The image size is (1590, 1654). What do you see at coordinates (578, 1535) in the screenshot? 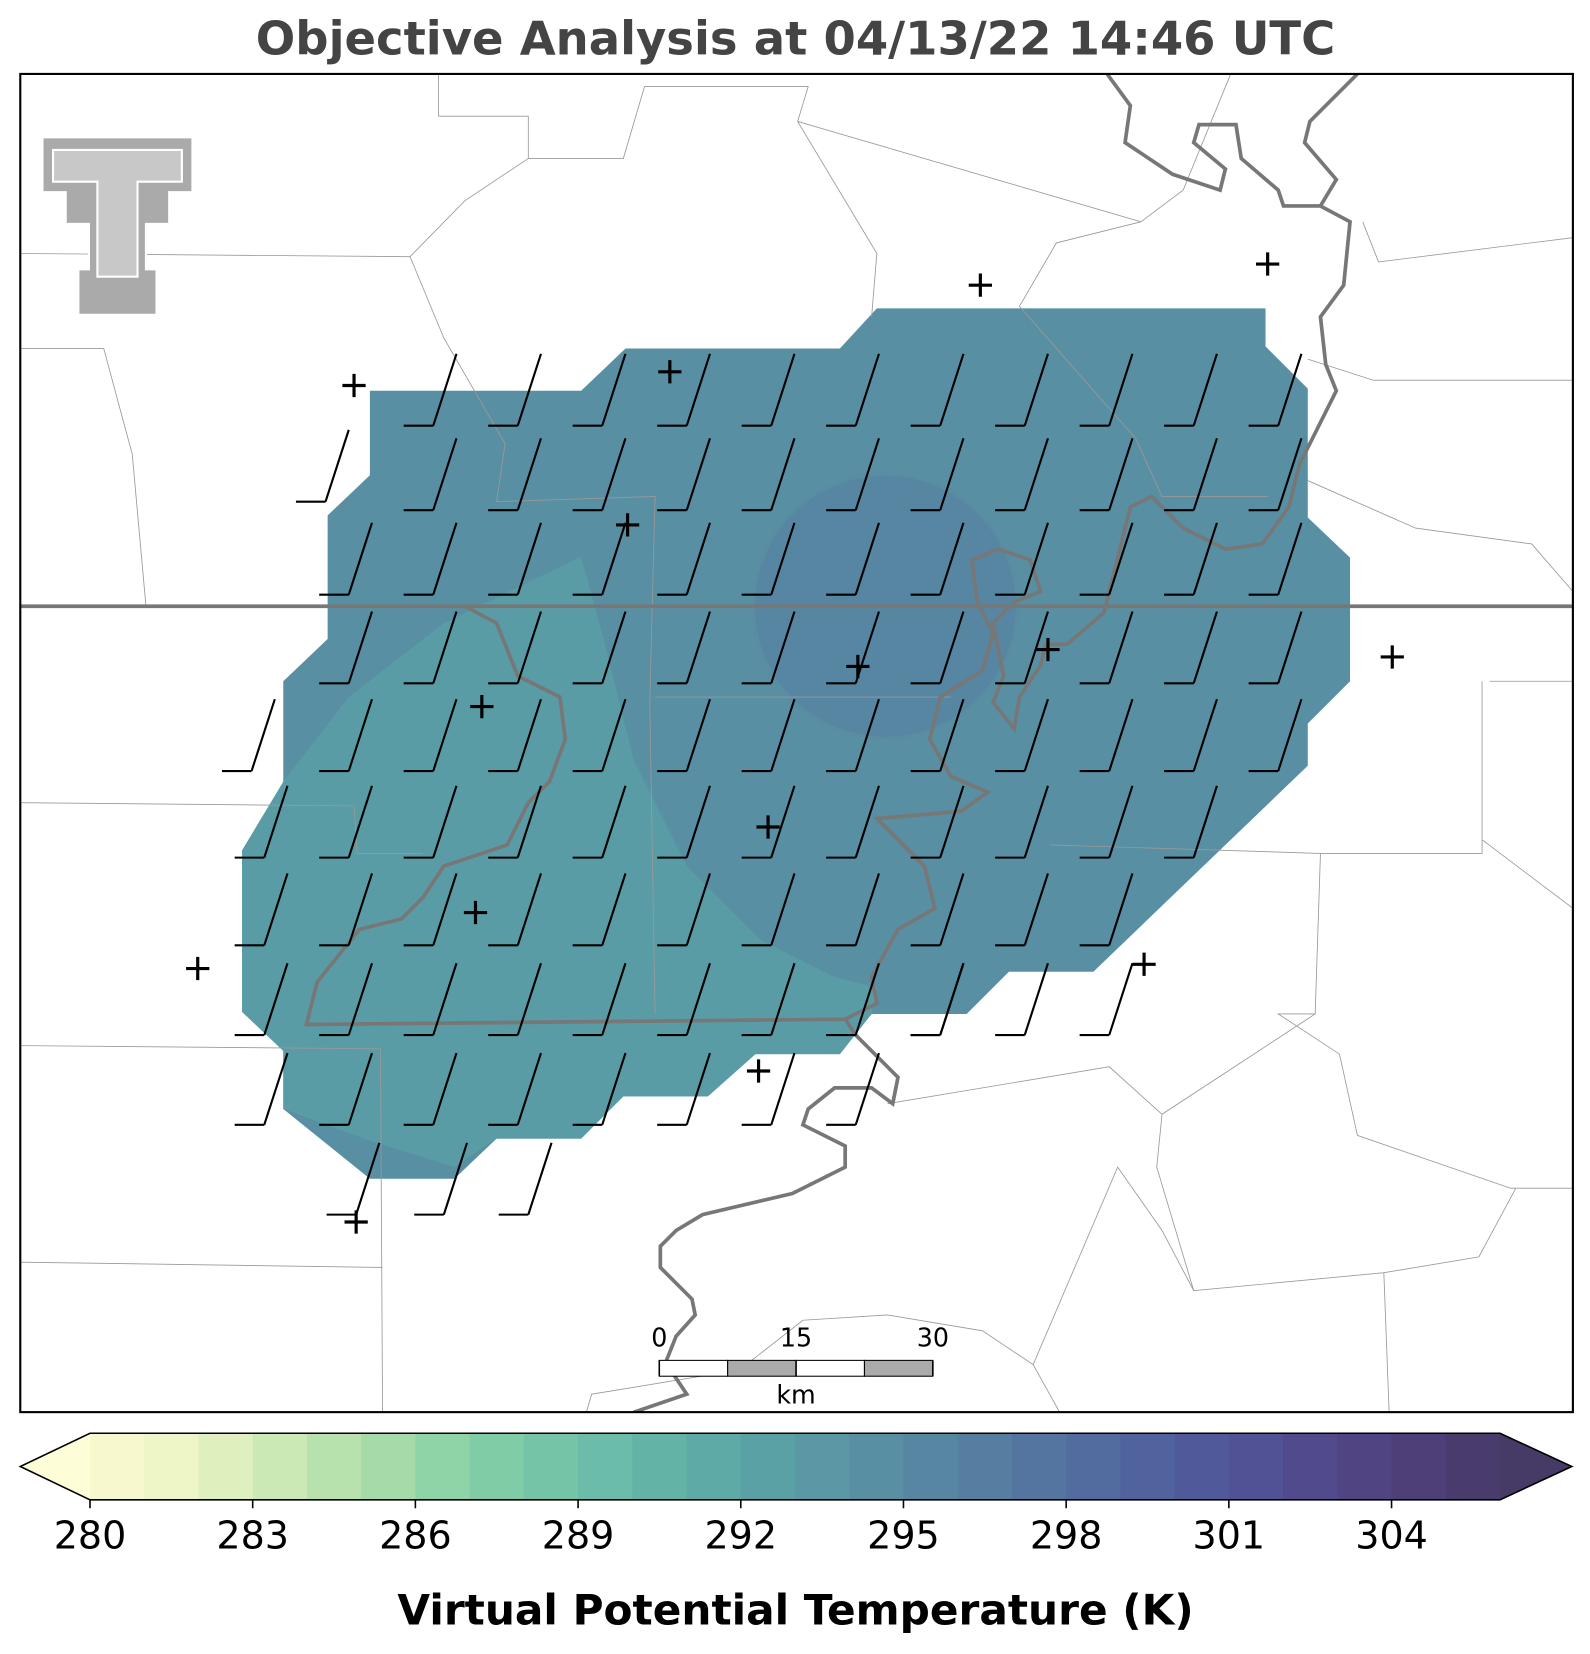
I see `colorbar-tick-label: 289` at bounding box center [578, 1535].